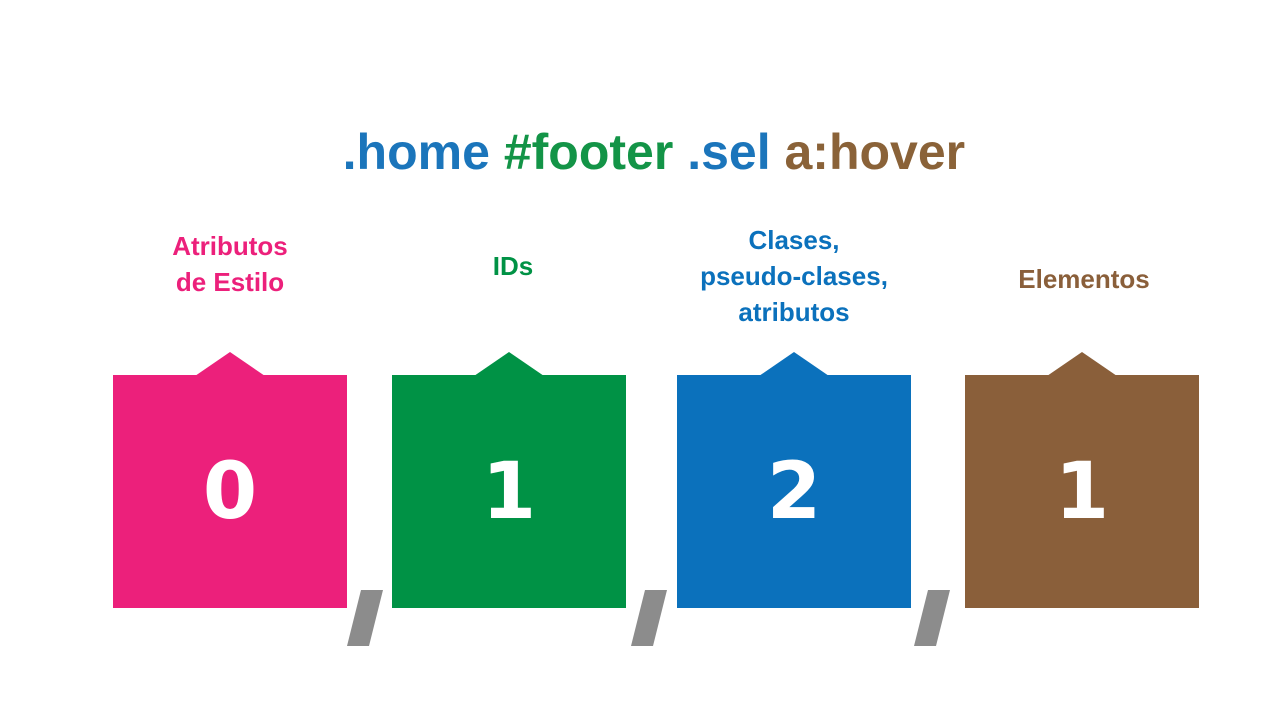 The width and height of the screenshot is (1280, 720). What do you see at coordinates (729, 152) in the screenshot?
I see `selector-part-class-sel: .sel` at bounding box center [729, 152].